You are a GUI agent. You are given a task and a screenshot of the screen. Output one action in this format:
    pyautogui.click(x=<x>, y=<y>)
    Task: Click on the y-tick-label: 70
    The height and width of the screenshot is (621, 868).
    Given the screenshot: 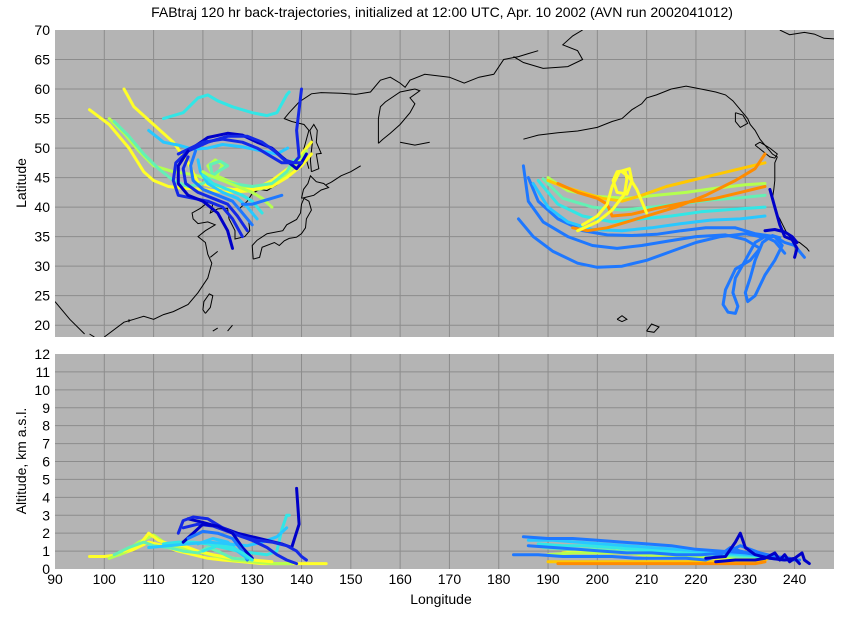 What is the action you would take?
    pyautogui.click(x=42, y=30)
    